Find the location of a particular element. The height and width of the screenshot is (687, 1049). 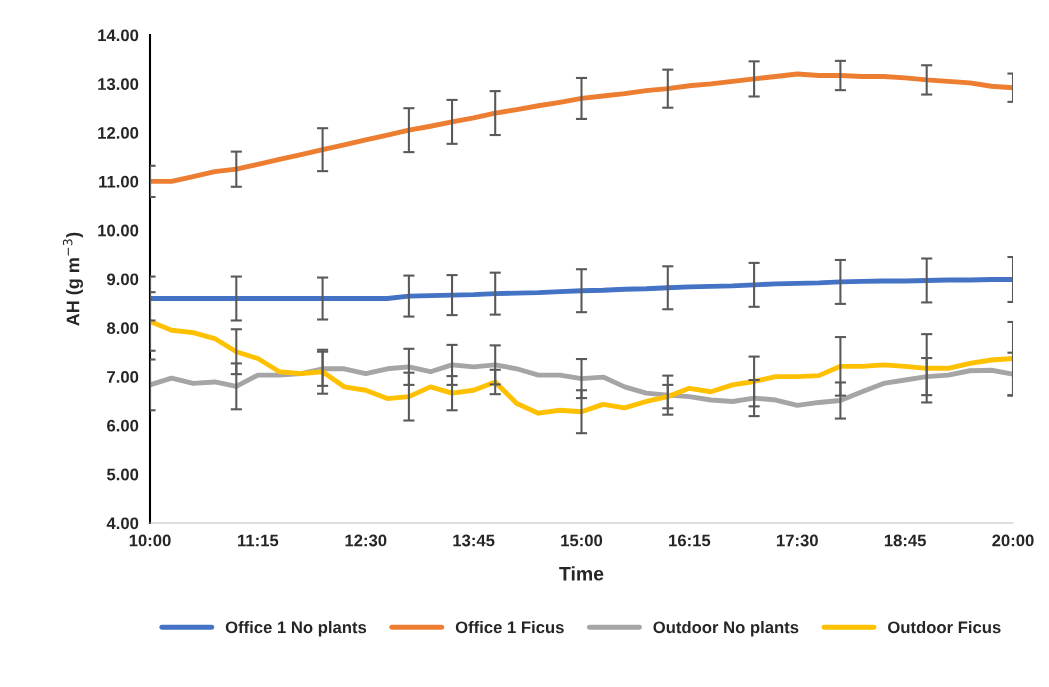

legend-label: Outdoor Ficus is located at coordinates (944, 627).